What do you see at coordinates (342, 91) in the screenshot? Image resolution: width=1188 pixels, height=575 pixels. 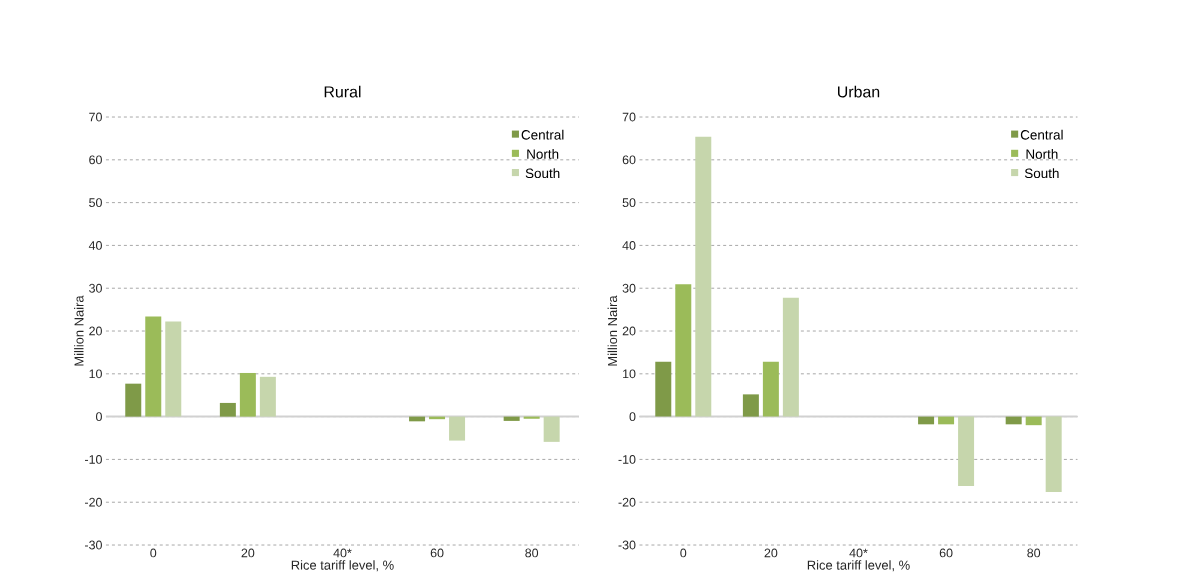 I see `chart-title: Rural` at bounding box center [342, 91].